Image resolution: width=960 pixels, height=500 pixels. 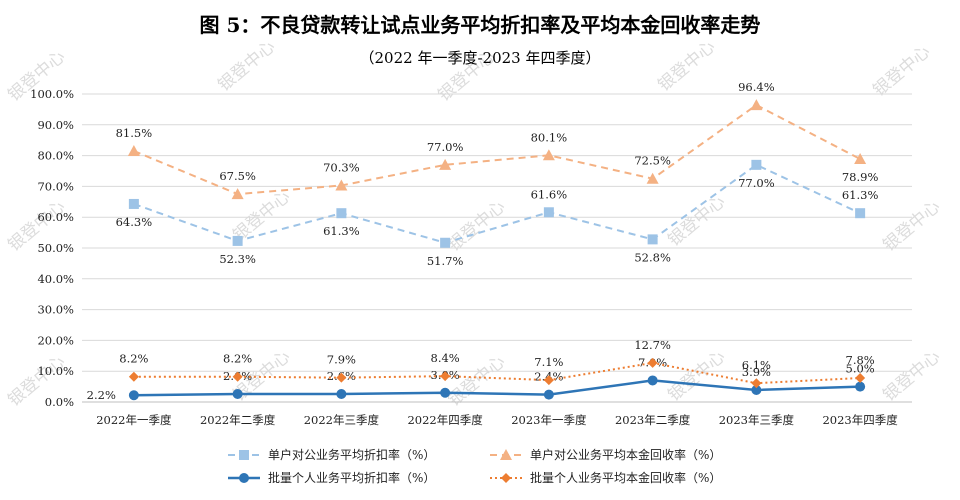 I want to click on y-tick-label: 10.0%, so click(x=55, y=371).